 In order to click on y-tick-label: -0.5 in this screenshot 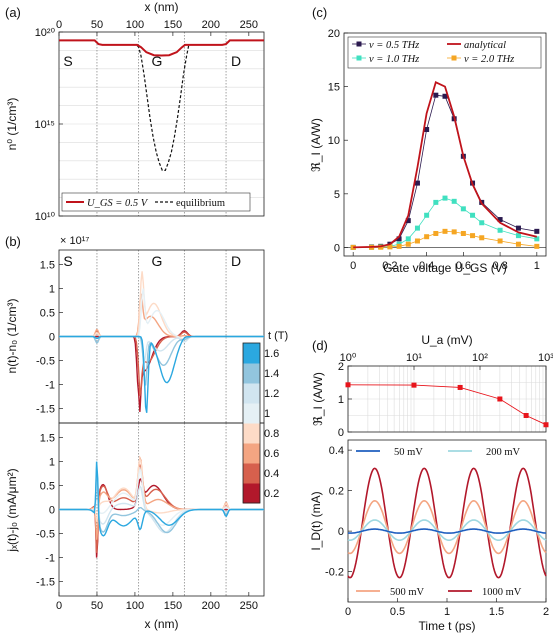, I will do `click(45, 362)`.